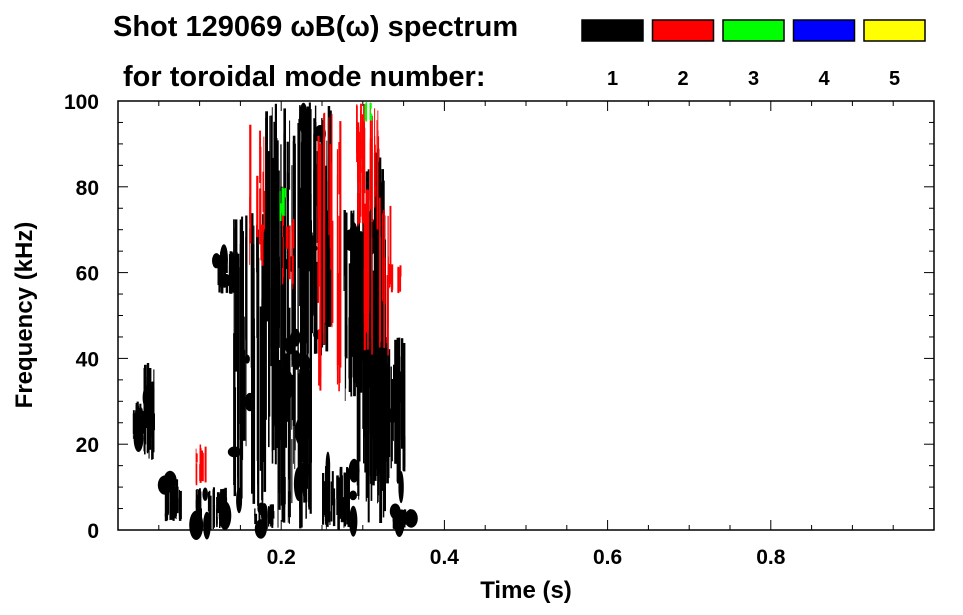  Describe the element at coordinates (682, 79) in the screenshot. I see `legend-label-2: 2` at that location.